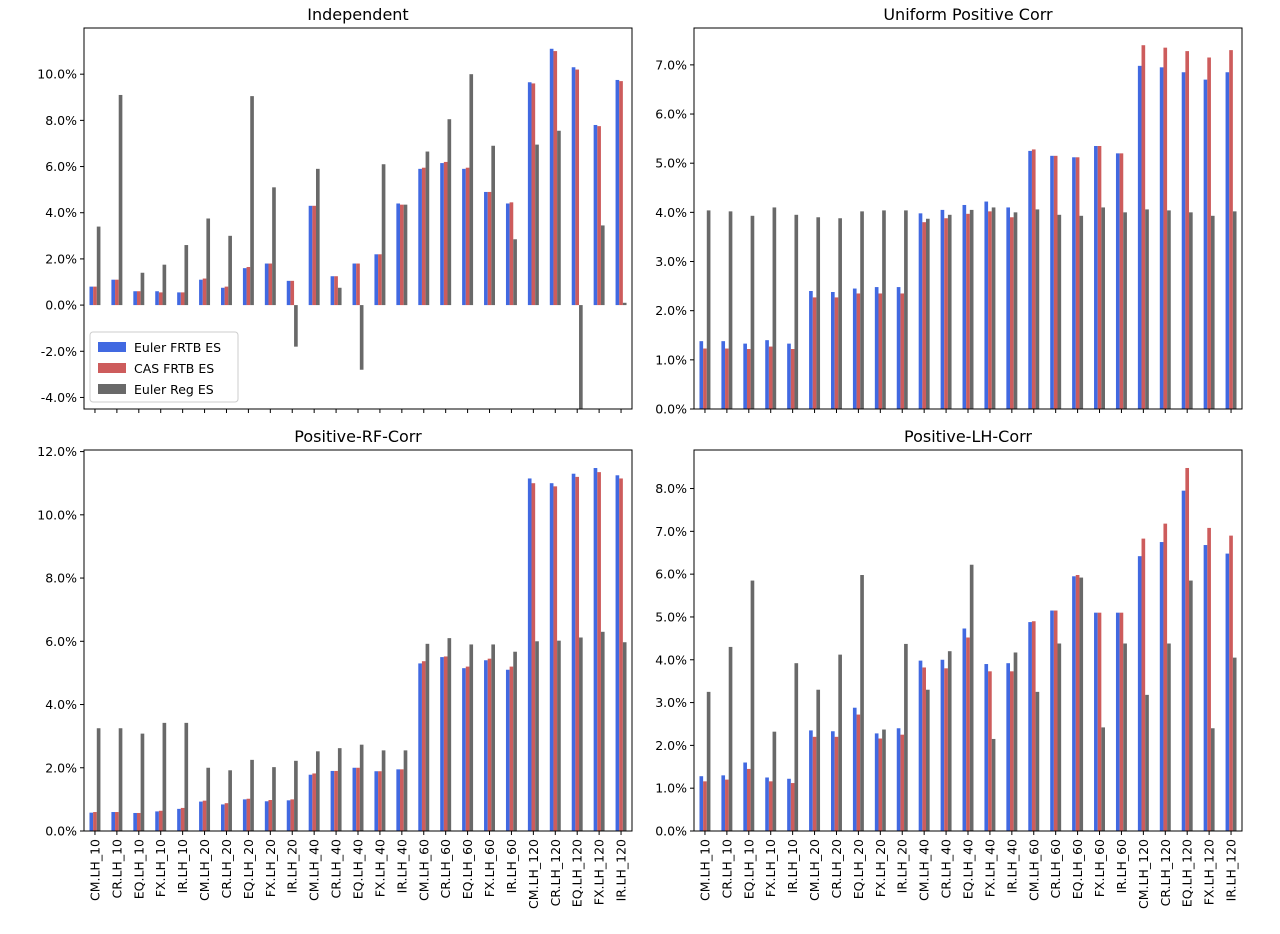  Describe the element at coordinates (112, 368) in the screenshot. I see `legend-swatch-cas-frtb-es` at that location.